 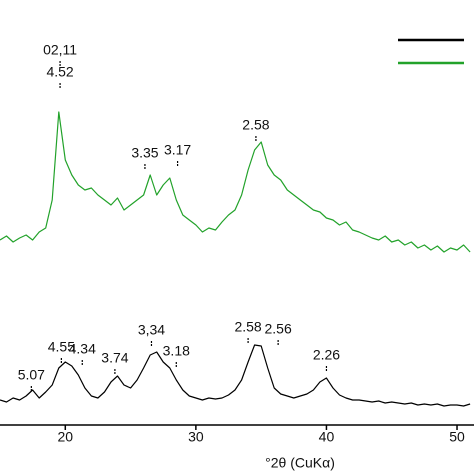 I want to click on peak-label: 3.74, so click(x=114, y=358).